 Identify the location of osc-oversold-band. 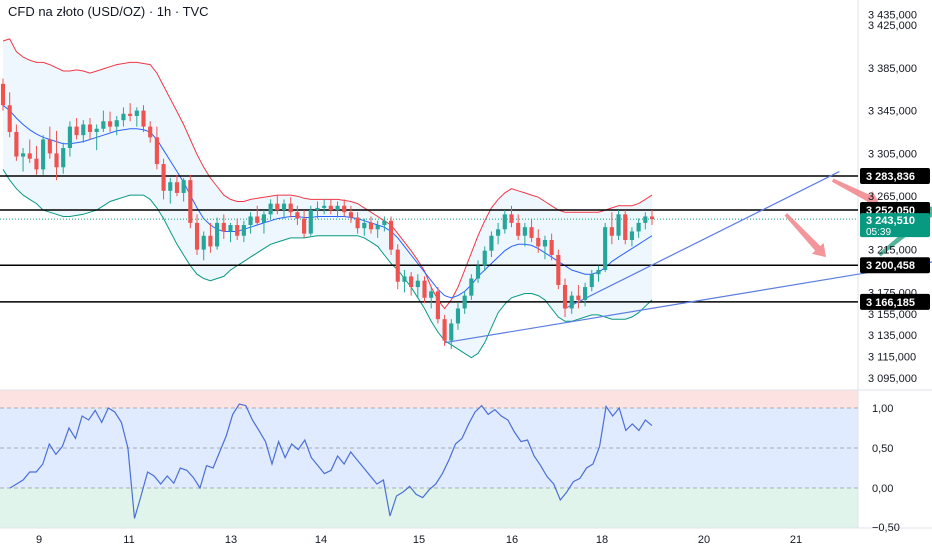
(429, 508).